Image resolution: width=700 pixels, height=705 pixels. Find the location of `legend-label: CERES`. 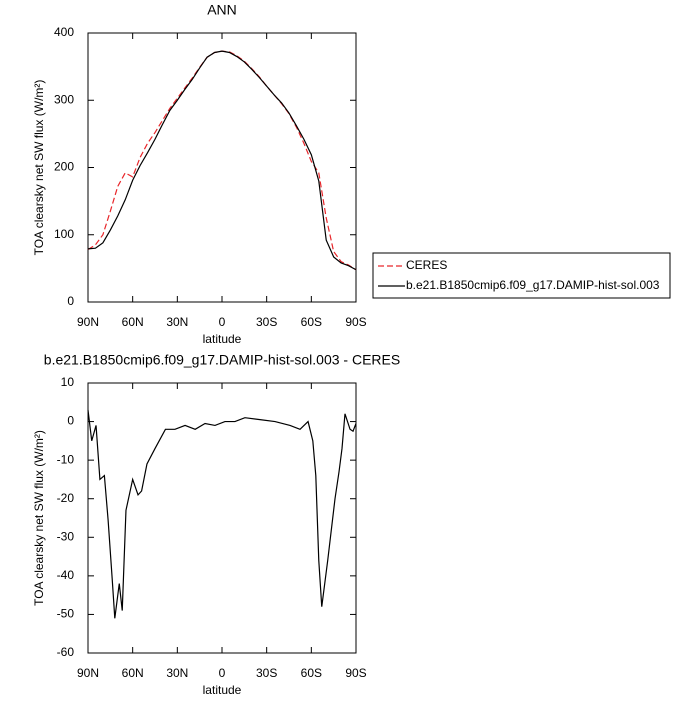

legend-label: CERES is located at coordinates (426, 265).